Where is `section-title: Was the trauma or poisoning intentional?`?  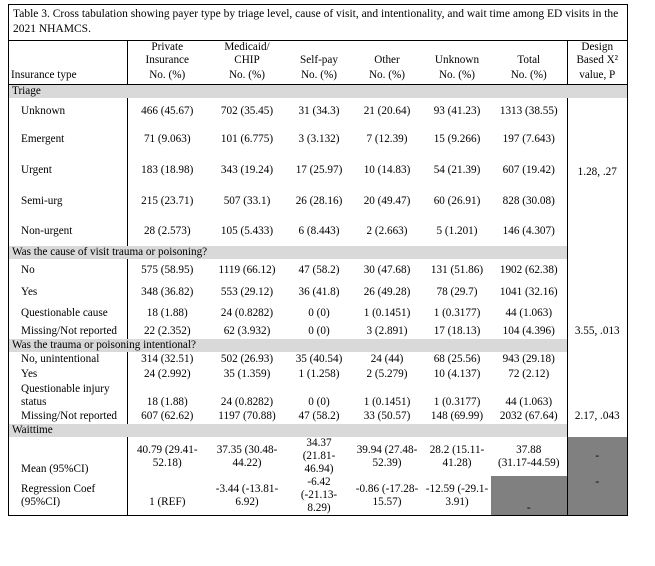 section-title: Was the trauma or poisoning intentional? is located at coordinates (288, 345).